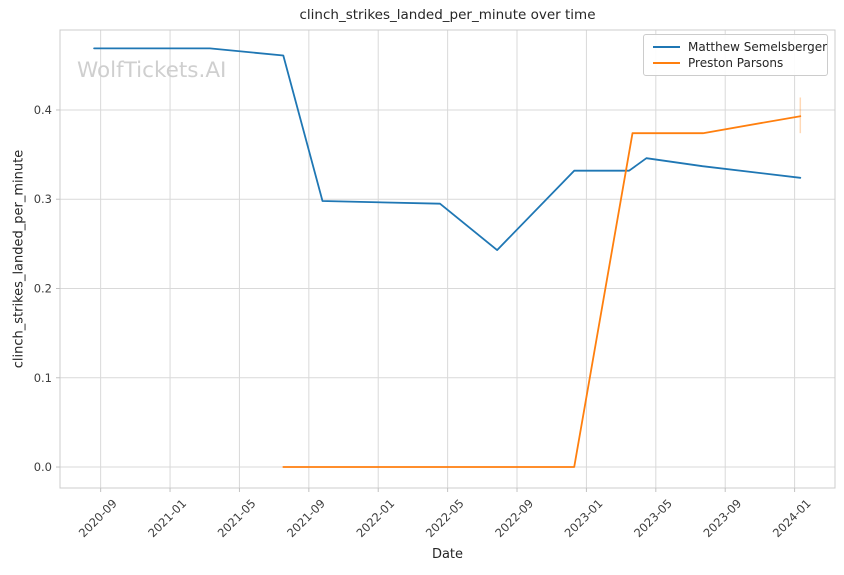 The image size is (844, 575). What do you see at coordinates (758, 47) in the screenshot?
I see `legend-label: Matthew Semelsberger` at bounding box center [758, 47].